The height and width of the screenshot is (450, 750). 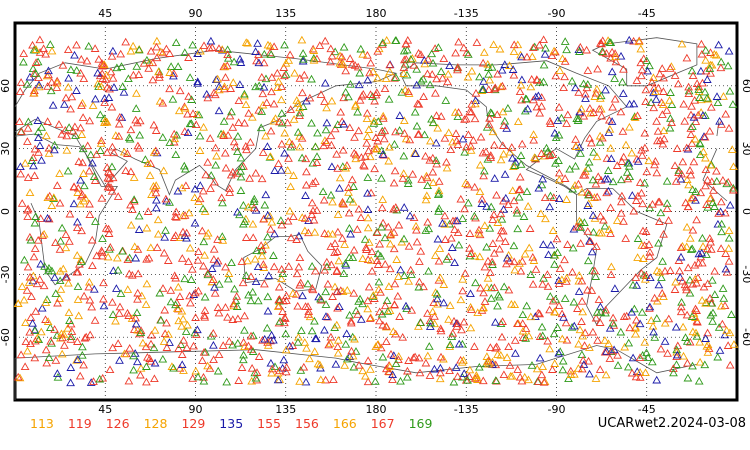 What do you see at coordinates (466, 409) in the screenshot?
I see `lon-tick-label-bottom: -135` at bounding box center [466, 409].